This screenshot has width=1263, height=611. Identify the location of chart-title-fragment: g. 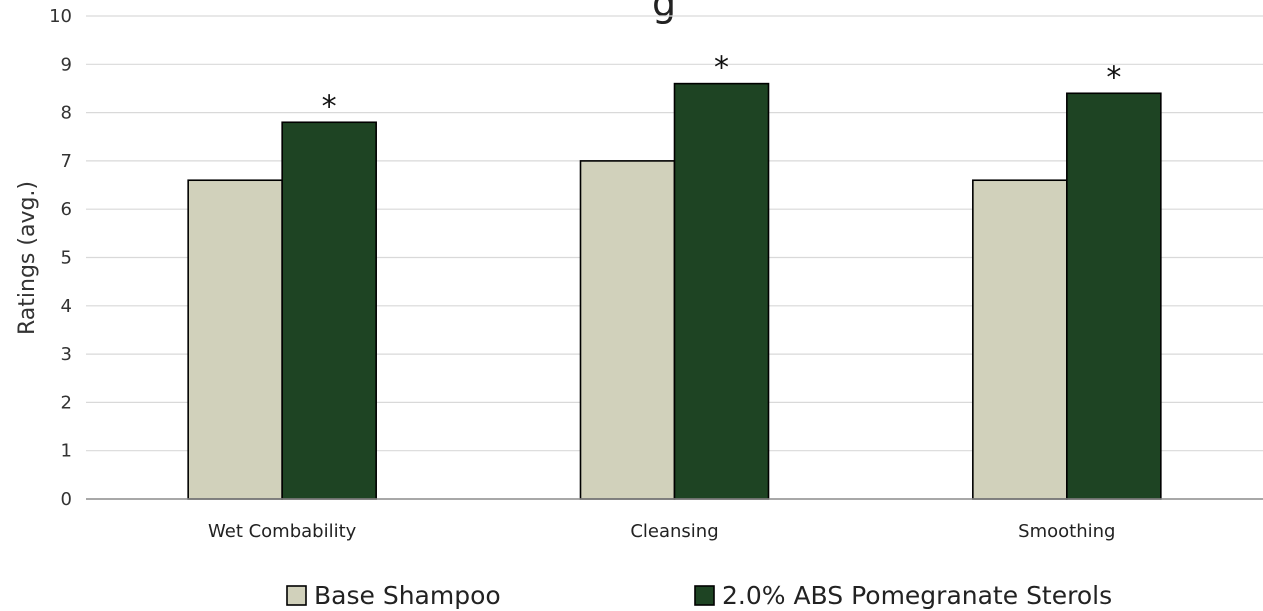
(664, 12).